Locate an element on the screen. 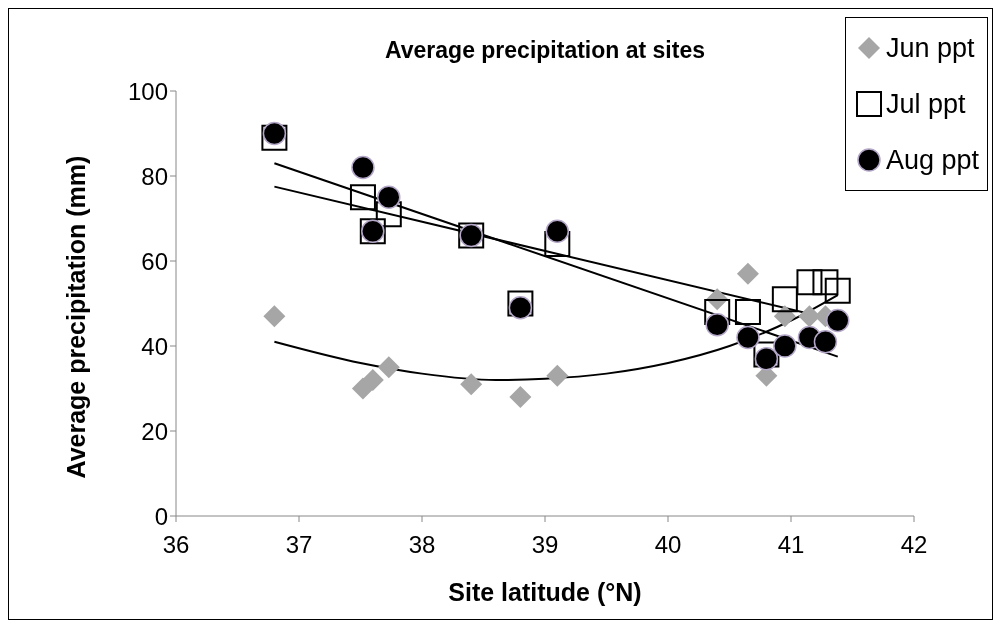 The height and width of the screenshot is (628, 1001). x-axis-title: Site latitude (°N) is located at coordinates (545, 592).